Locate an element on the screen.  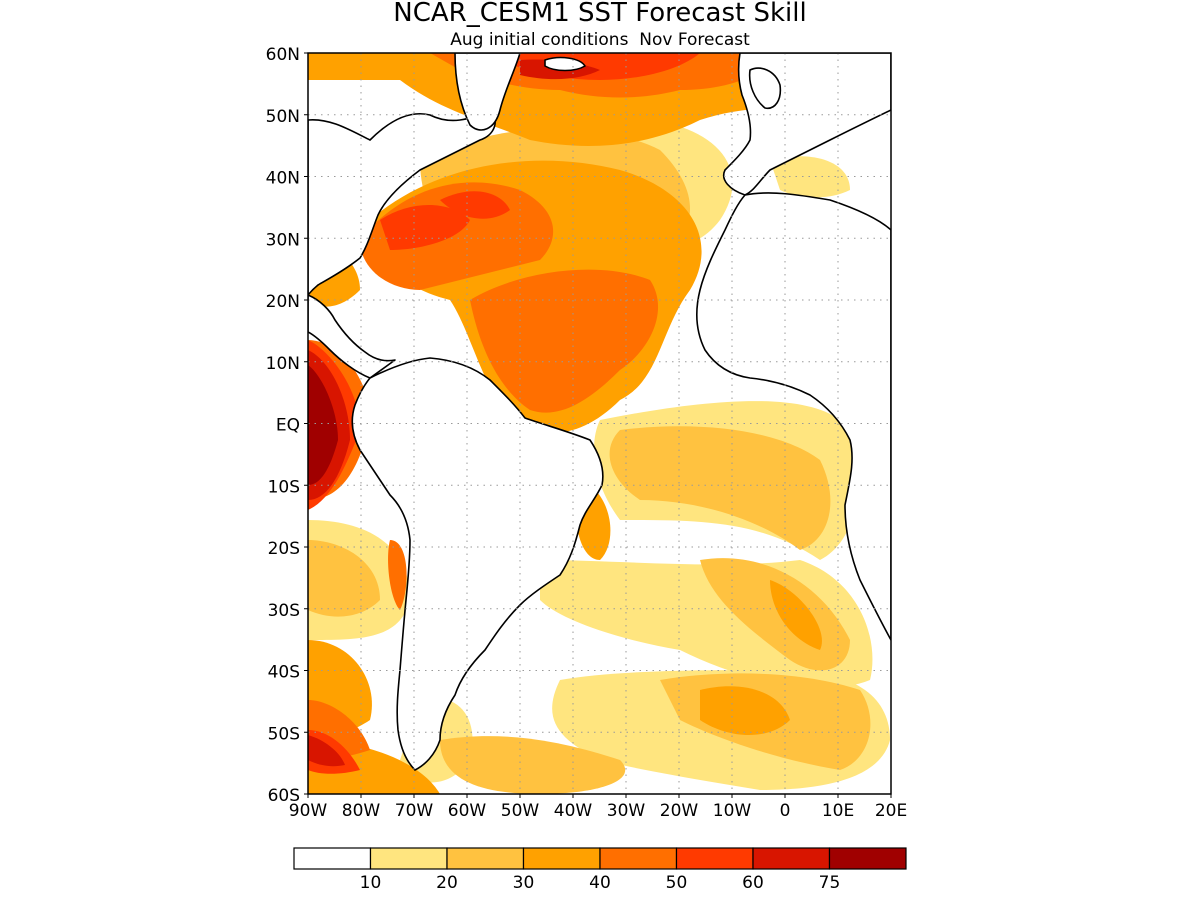
longitude-tick-label: 10W is located at coordinates (732, 811).